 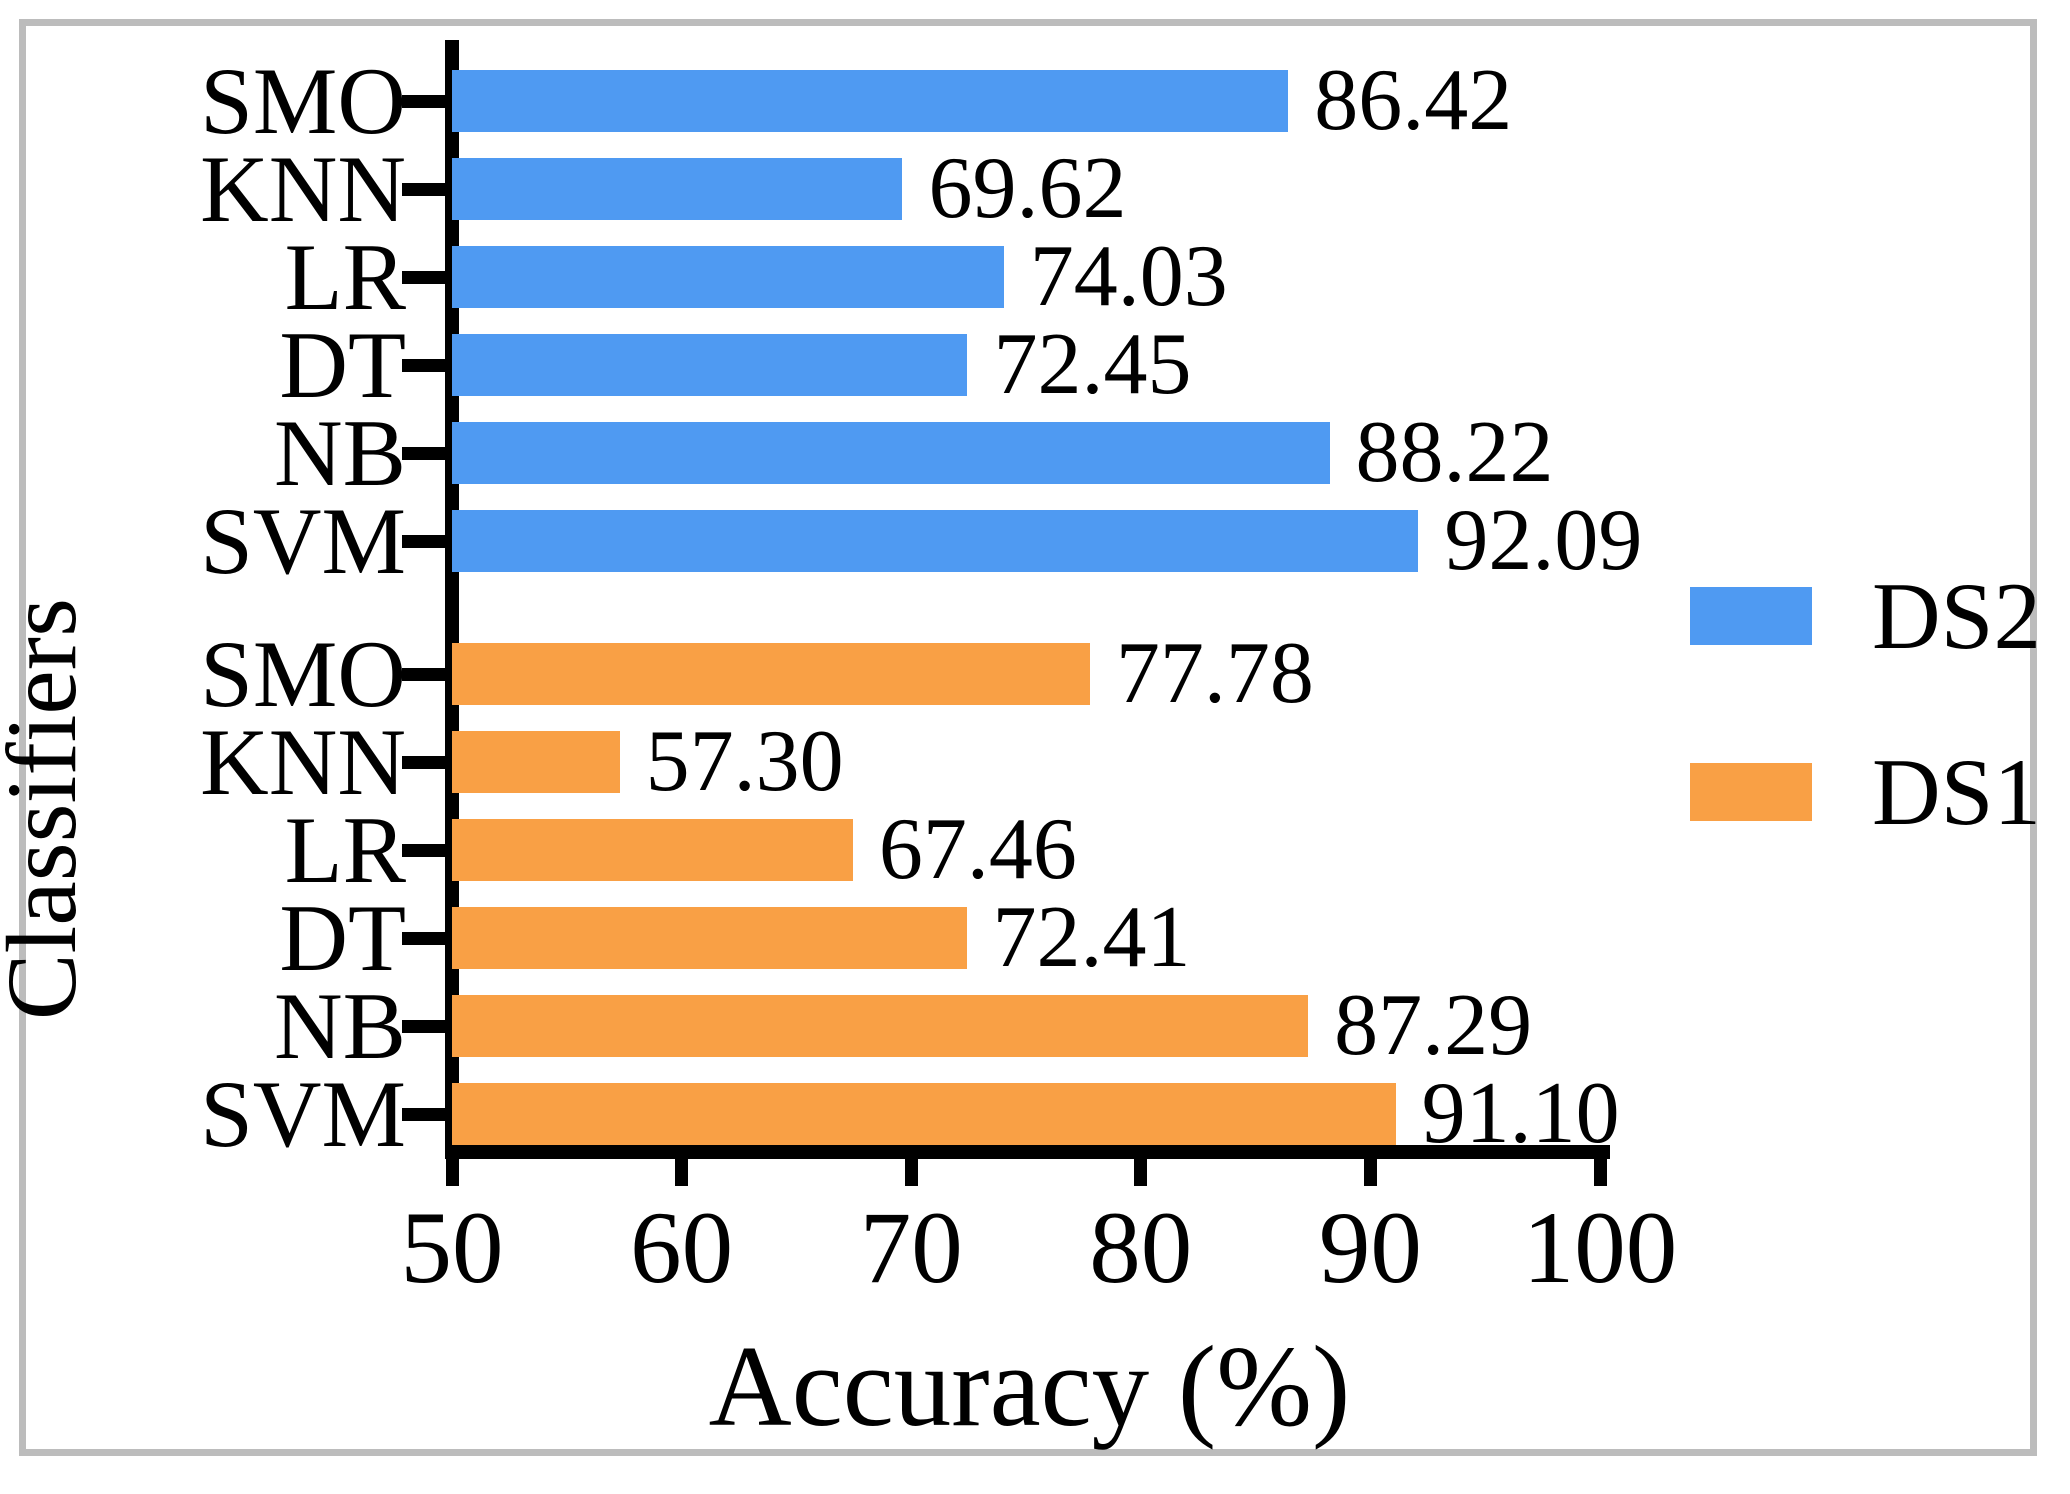 What do you see at coordinates (1141, 1248) in the screenshot?
I see `x-tick-label-80: 80` at bounding box center [1141, 1248].